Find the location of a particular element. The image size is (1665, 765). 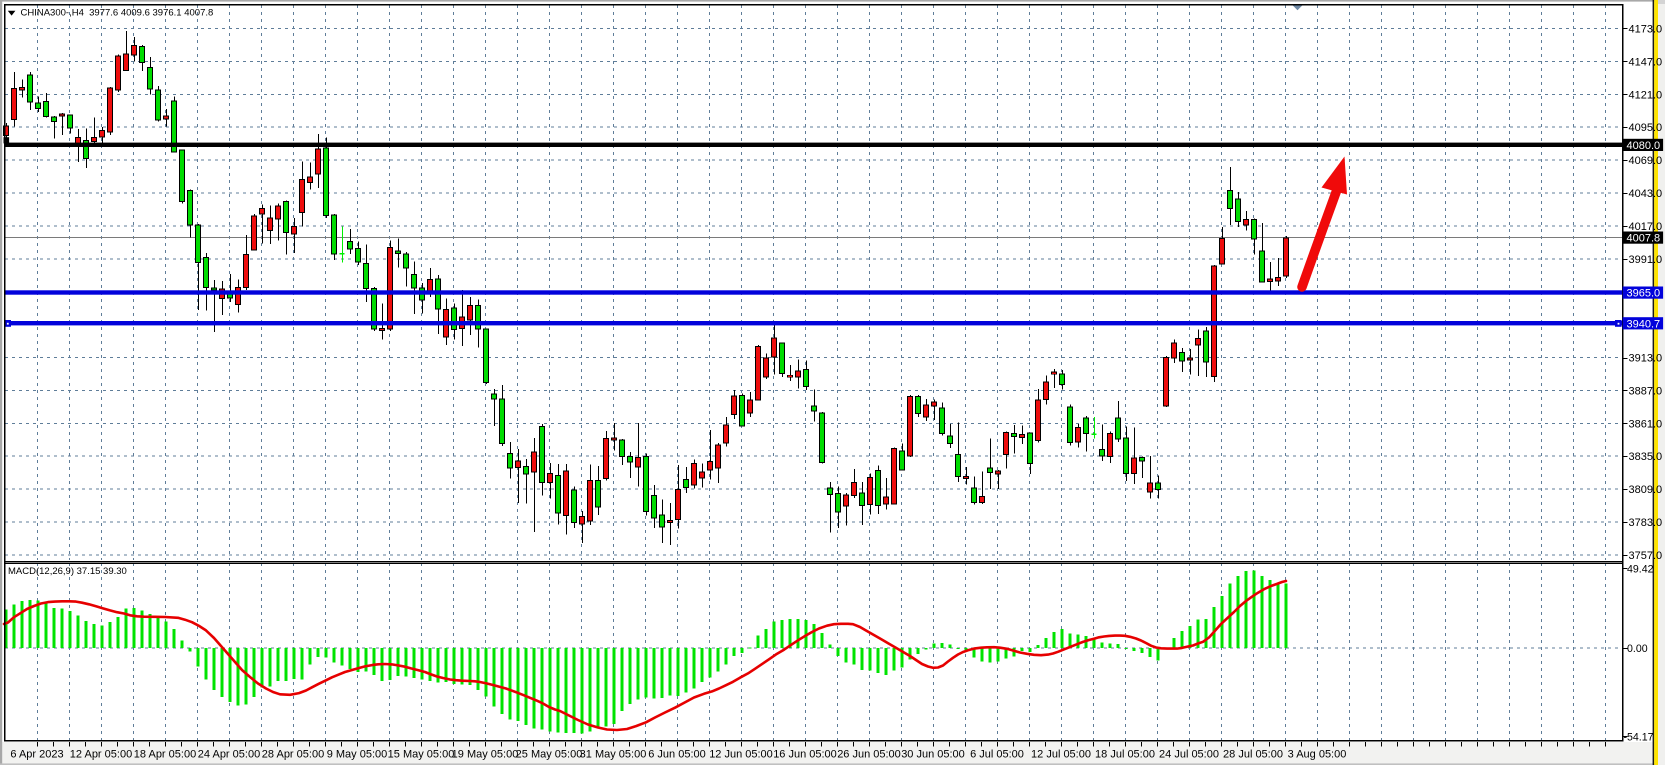

svg-text: 16 Jun 05:00 is located at coordinates (805, 755).